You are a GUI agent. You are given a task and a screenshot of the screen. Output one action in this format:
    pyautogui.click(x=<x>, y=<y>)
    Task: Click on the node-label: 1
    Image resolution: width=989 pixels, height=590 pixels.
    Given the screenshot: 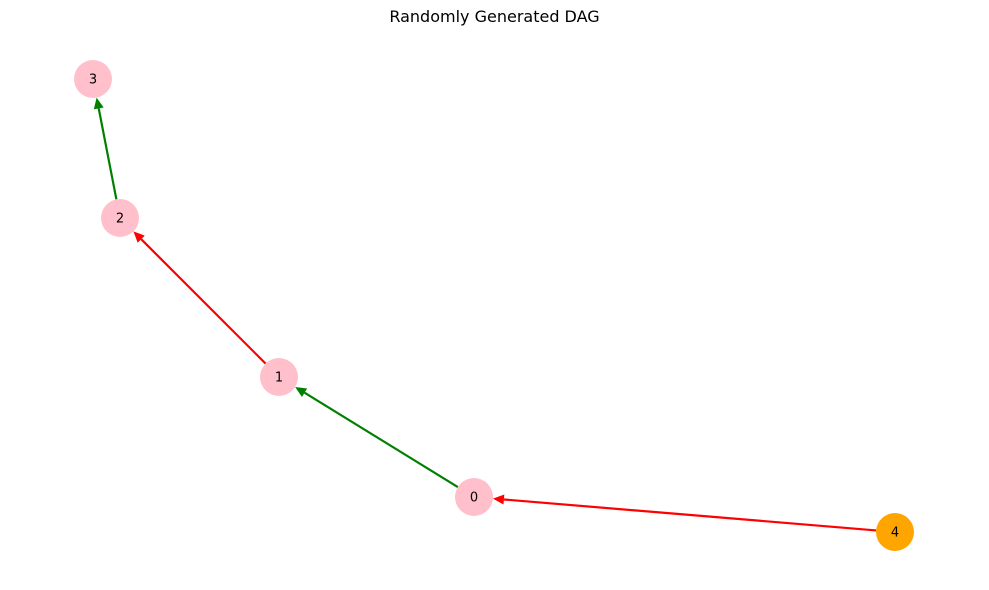 What is the action you would take?
    pyautogui.click(x=279, y=378)
    